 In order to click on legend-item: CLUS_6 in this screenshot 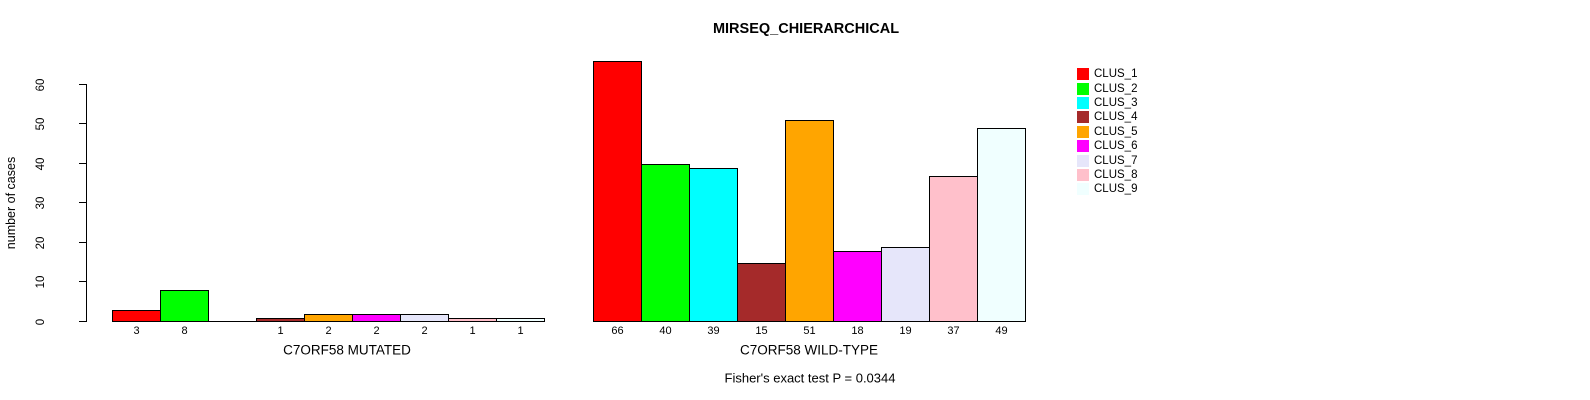, I will do `click(1107, 146)`.